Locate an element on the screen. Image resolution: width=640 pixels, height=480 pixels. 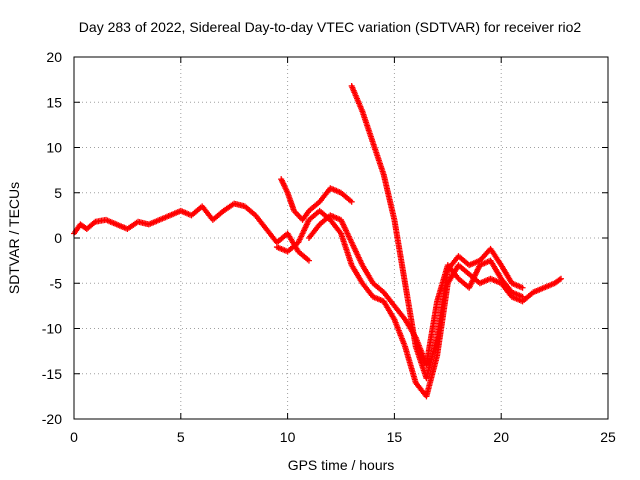
y-tick-label: -5 is located at coordinates (56, 283).